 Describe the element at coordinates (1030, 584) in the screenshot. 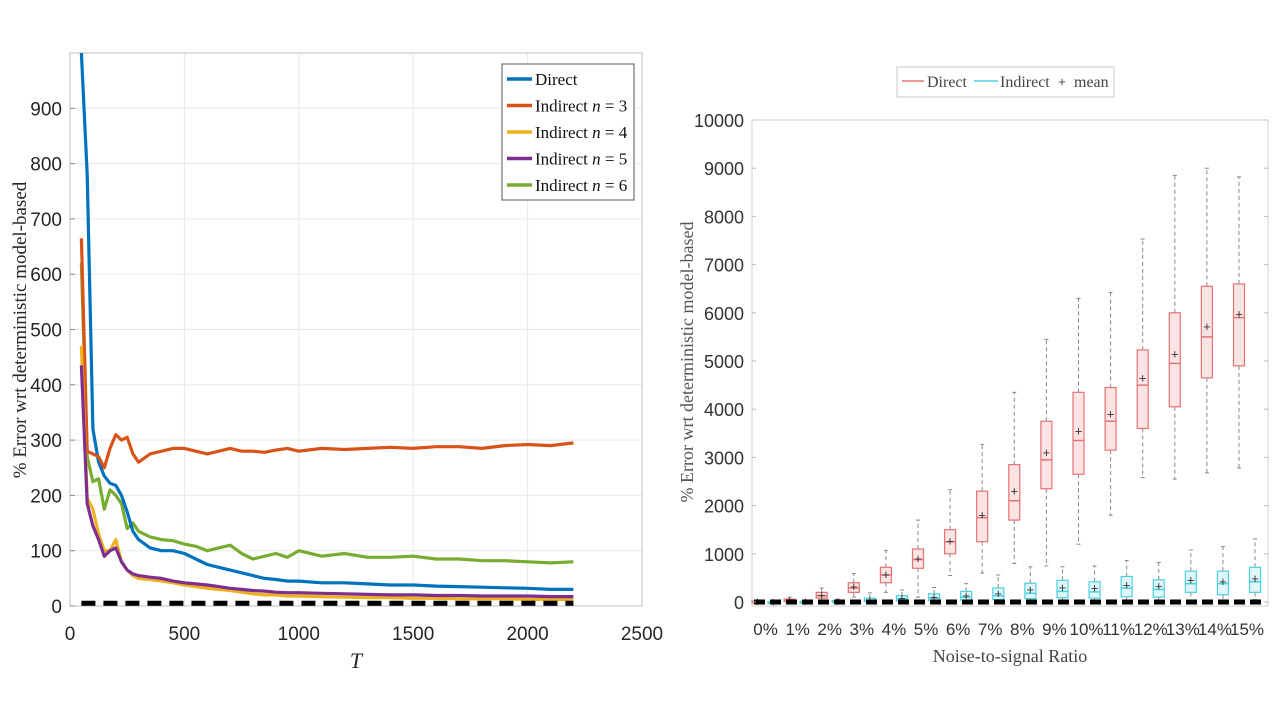

I see `box-indirect-8pct: +` at that location.